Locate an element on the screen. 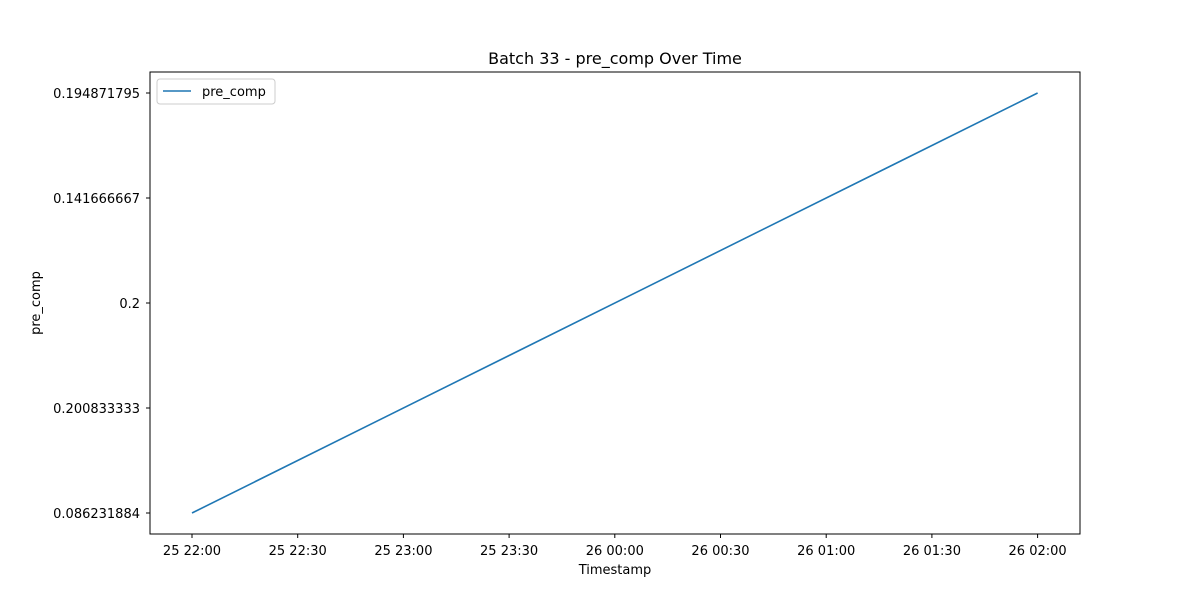 This screenshot has width=1200, height=600. x-tick-label: 26 02:00 is located at coordinates (1038, 551).